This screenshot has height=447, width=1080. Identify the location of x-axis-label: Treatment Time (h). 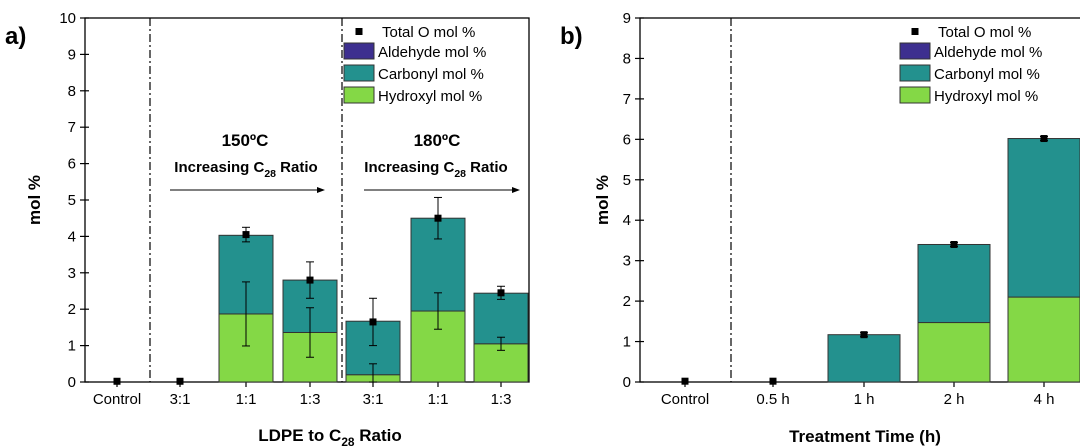
(865, 436).